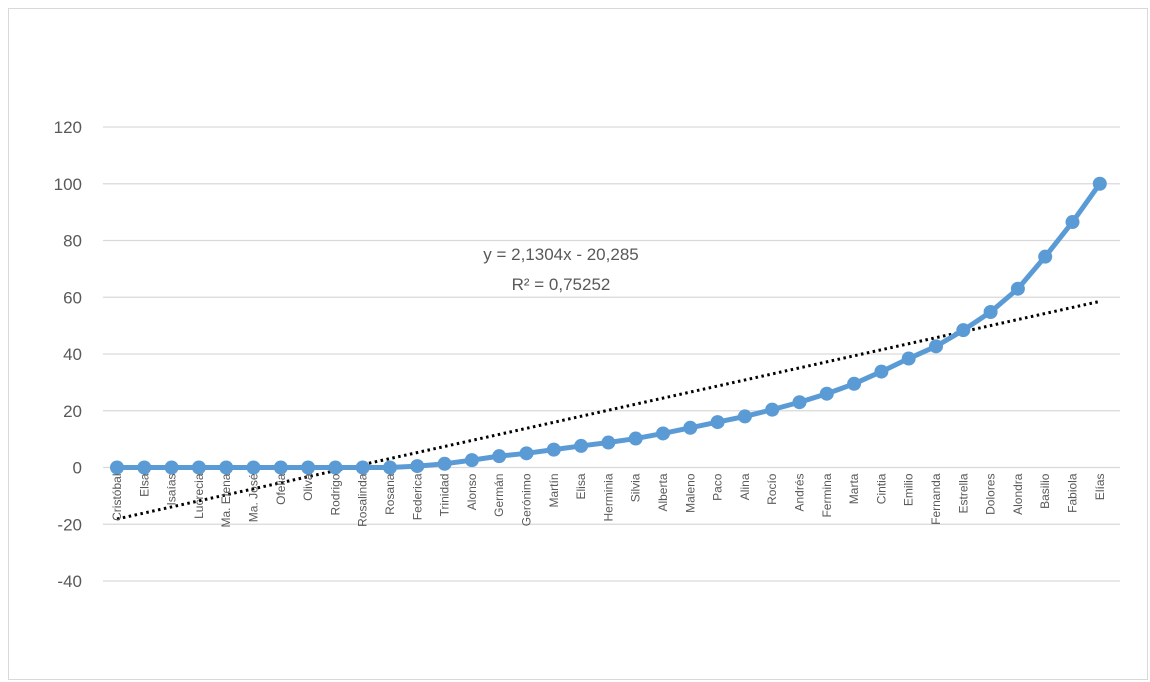 The width and height of the screenshot is (1150, 682). I want to click on x-tick-label: Alberta, so click(663, 492).